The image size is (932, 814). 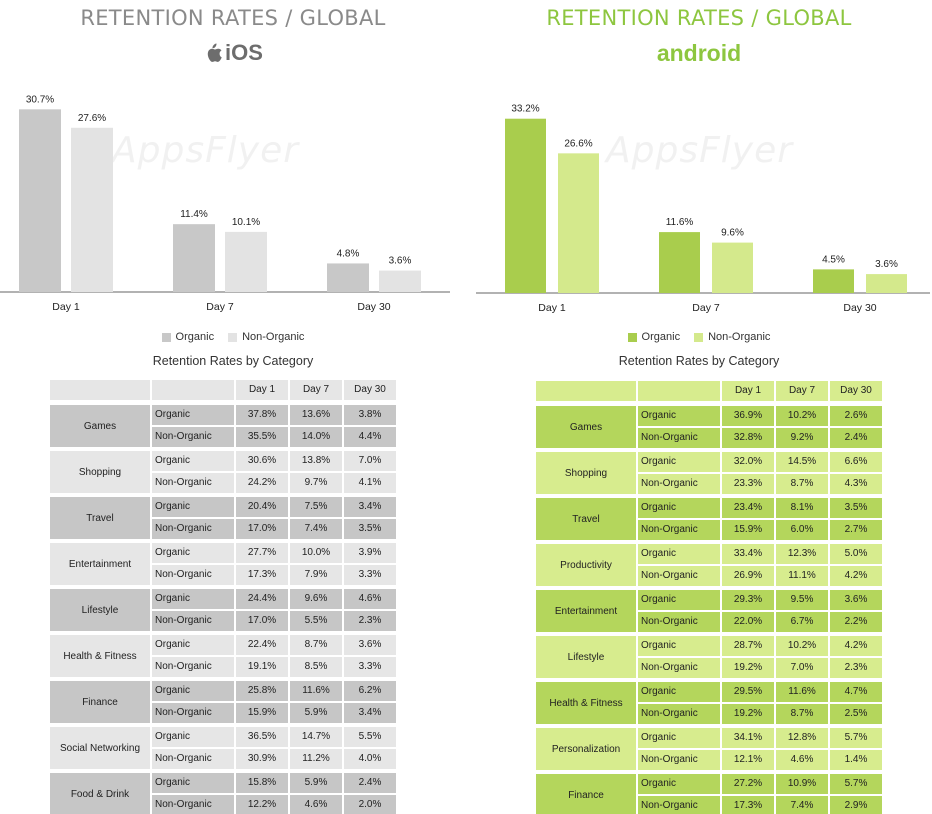 What do you see at coordinates (316, 621) in the screenshot?
I see `ios-table-value: 5.5%` at bounding box center [316, 621].